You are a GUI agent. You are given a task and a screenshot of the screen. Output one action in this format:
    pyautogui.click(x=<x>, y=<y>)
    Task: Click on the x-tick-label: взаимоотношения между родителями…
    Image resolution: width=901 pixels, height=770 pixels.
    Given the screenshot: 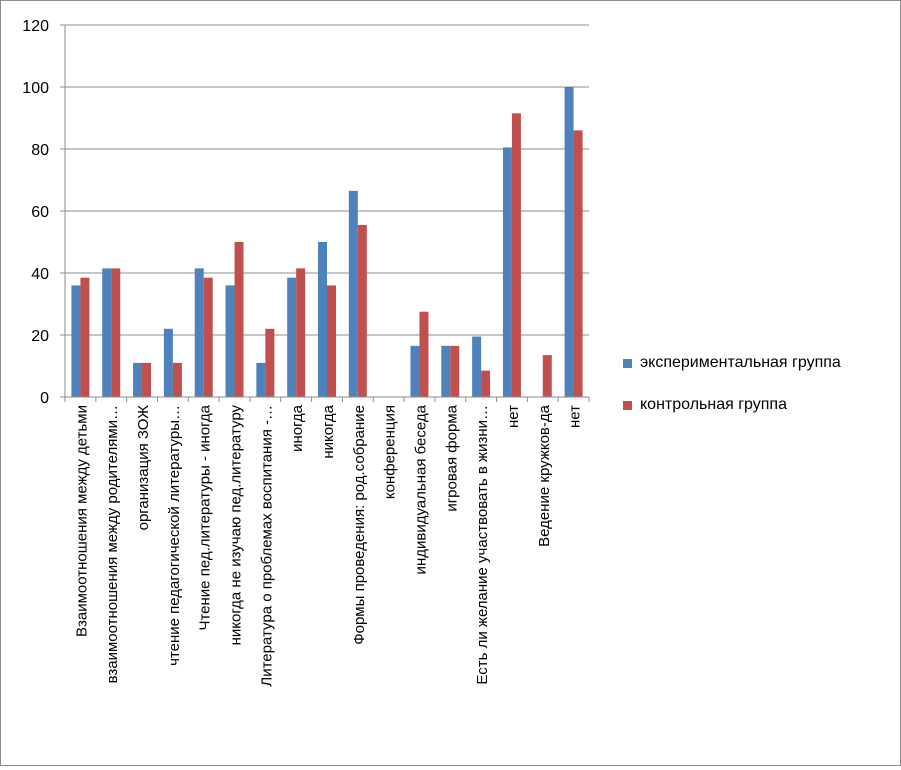 What is the action you would take?
    pyautogui.click(x=112, y=544)
    